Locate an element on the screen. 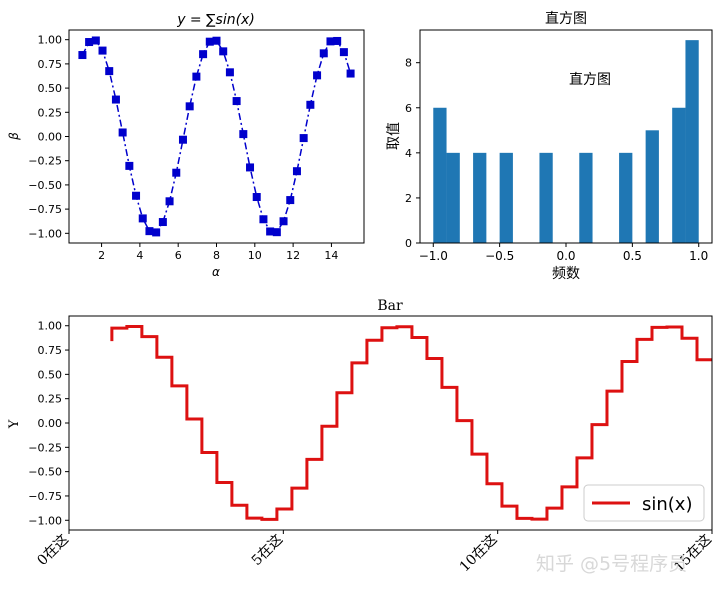 This screenshot has width=720, height=591. histogram-frame is located at coordinates (566, 136).